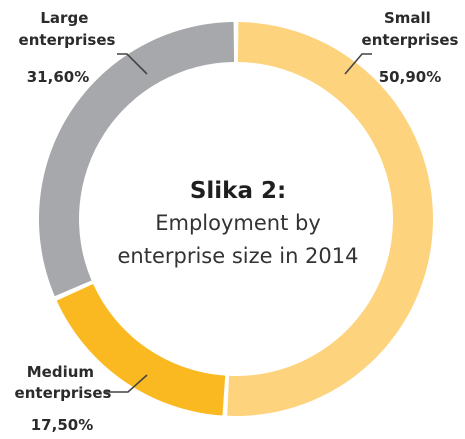 Image resolution: width=465 pixels, height=439 pixels. I want to click on donut-slice-medium, so click(141, 350).